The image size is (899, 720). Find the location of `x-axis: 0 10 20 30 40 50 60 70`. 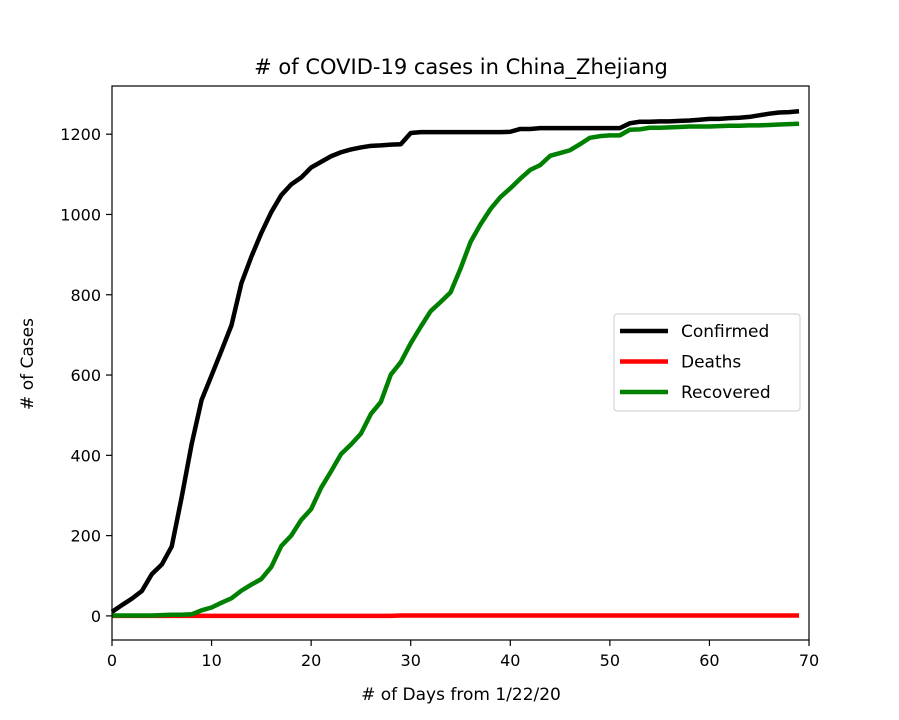

x-axis: 0 10 20 30 40 50 60 70 is located at coordinates (463, 655).